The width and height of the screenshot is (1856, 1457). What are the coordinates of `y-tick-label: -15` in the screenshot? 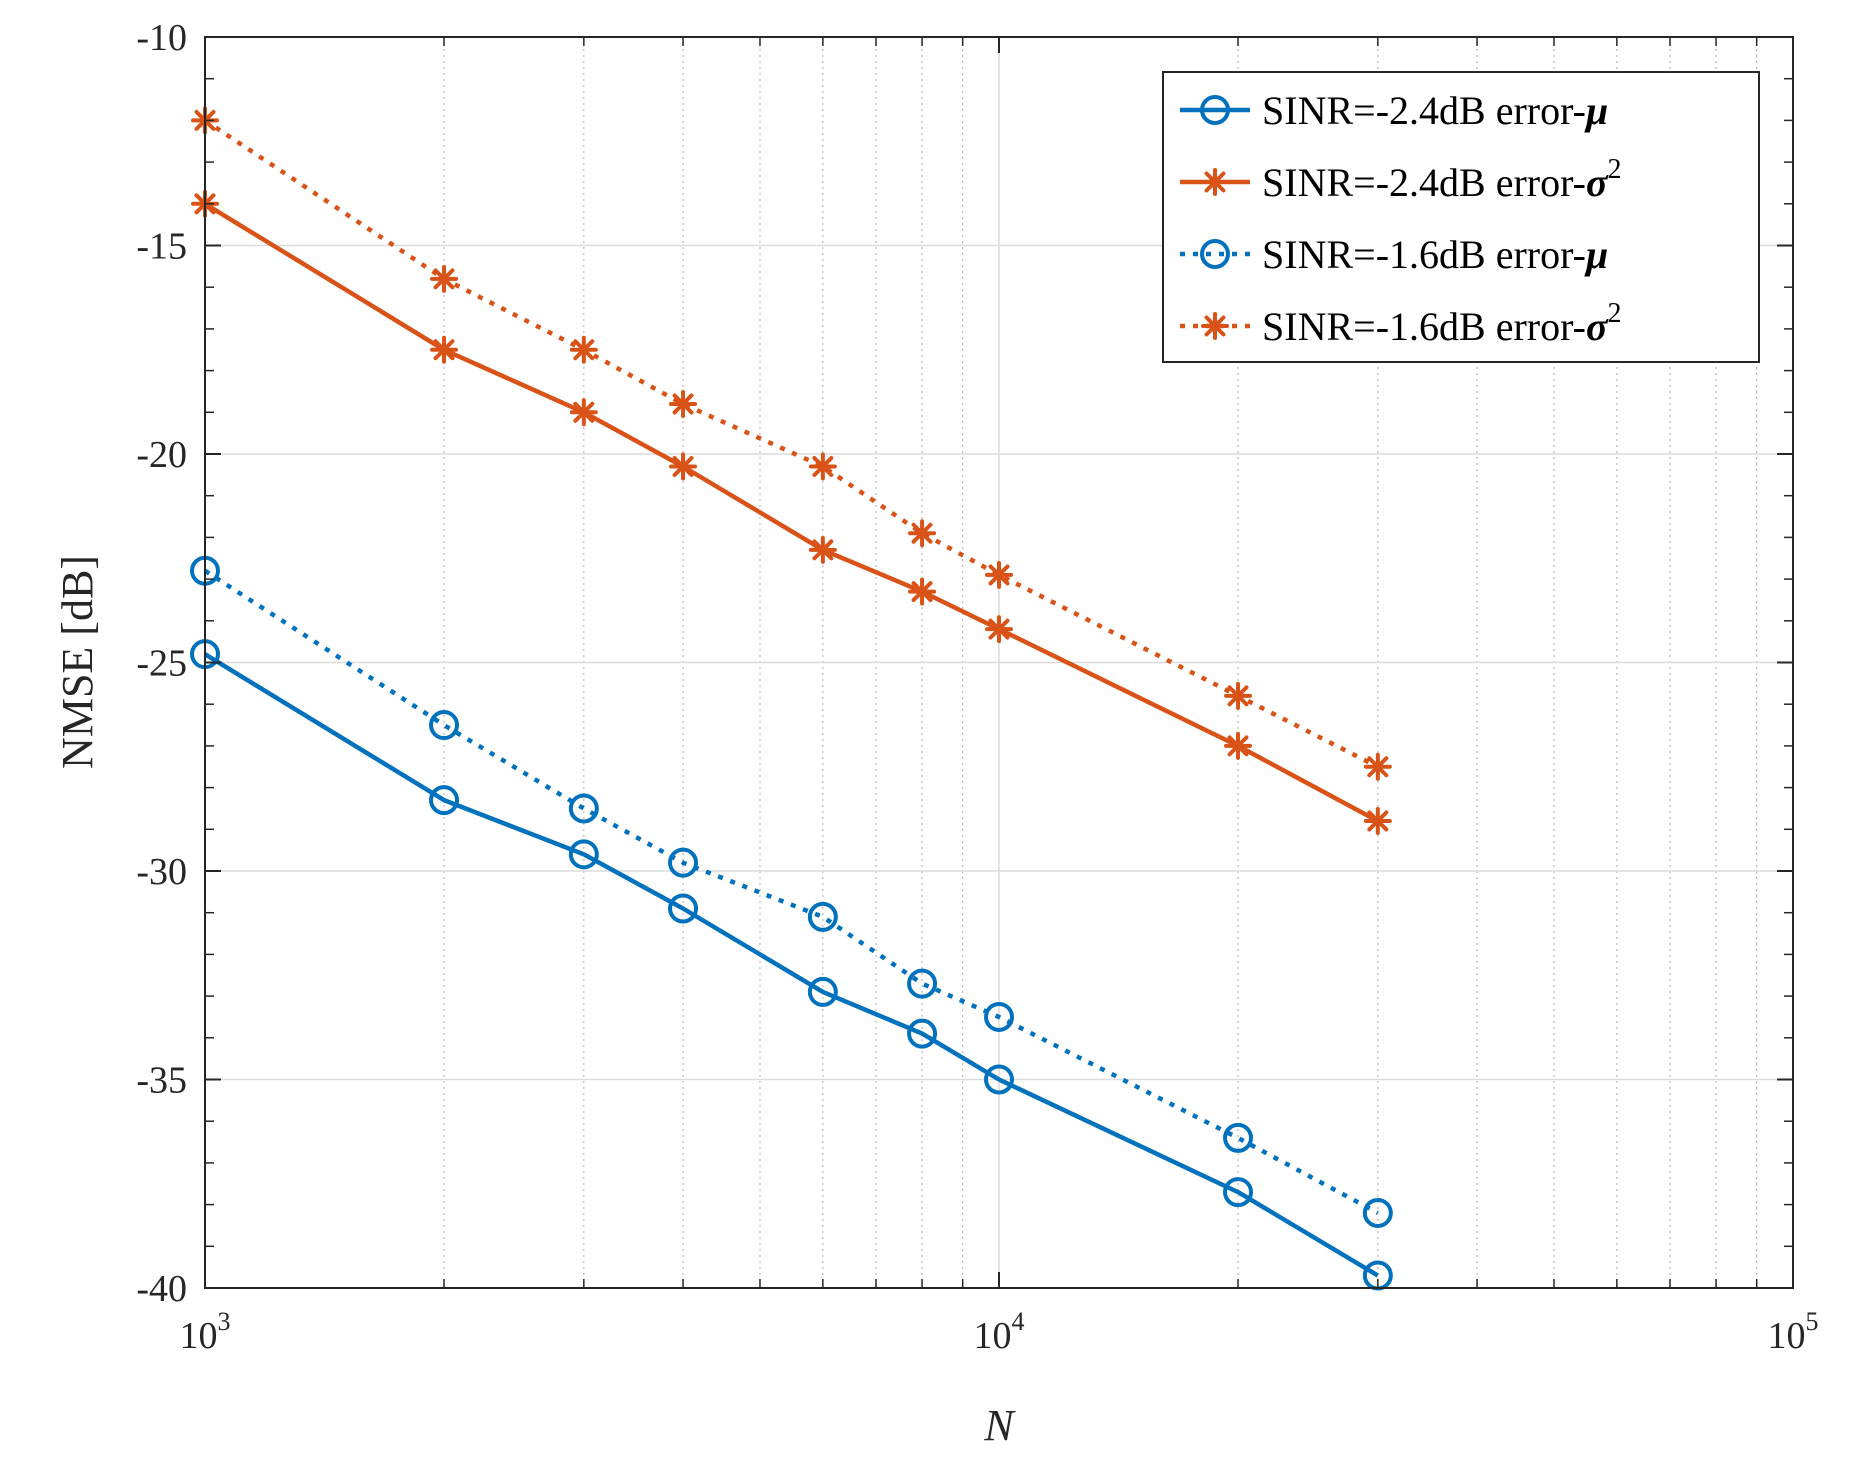 It's located at (161, 247).